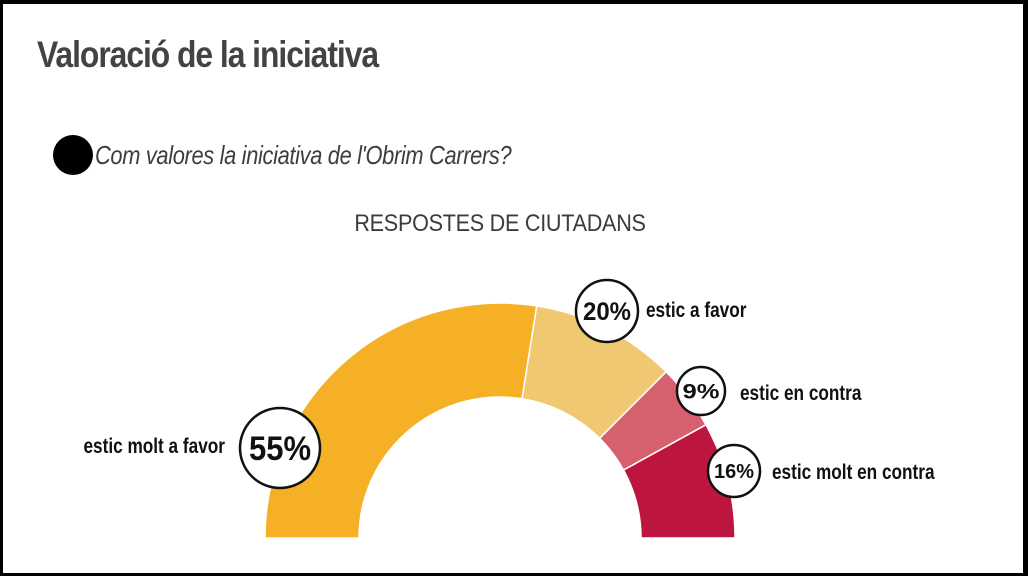 Image resolution: width=1028 pixels, height=576 pixels. I want to click on category-label: estic molt en contra, so click(853, 473).